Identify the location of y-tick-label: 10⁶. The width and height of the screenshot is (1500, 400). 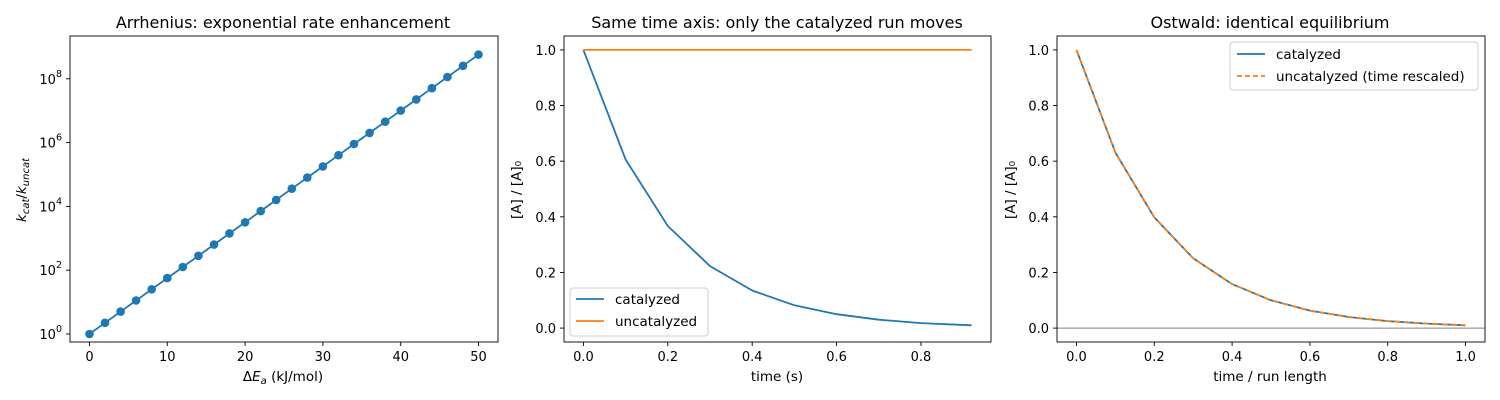
(50, 142).